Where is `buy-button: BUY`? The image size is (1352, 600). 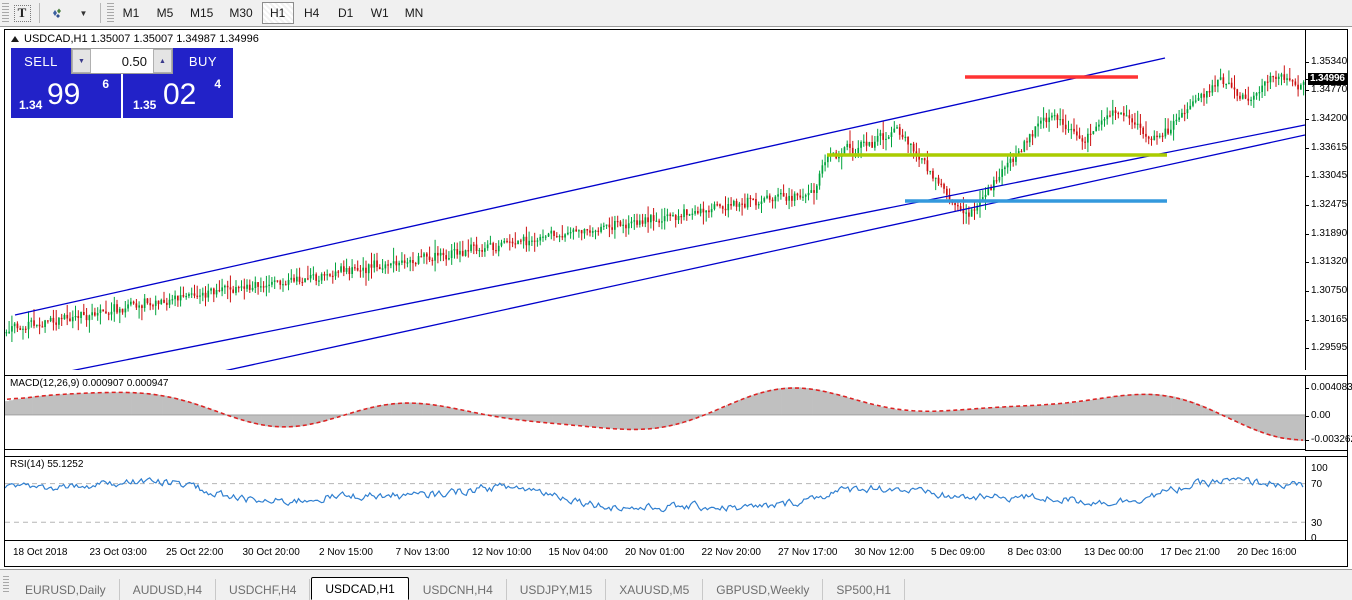 buy-button: BUY is located at coordinates (203, 61).